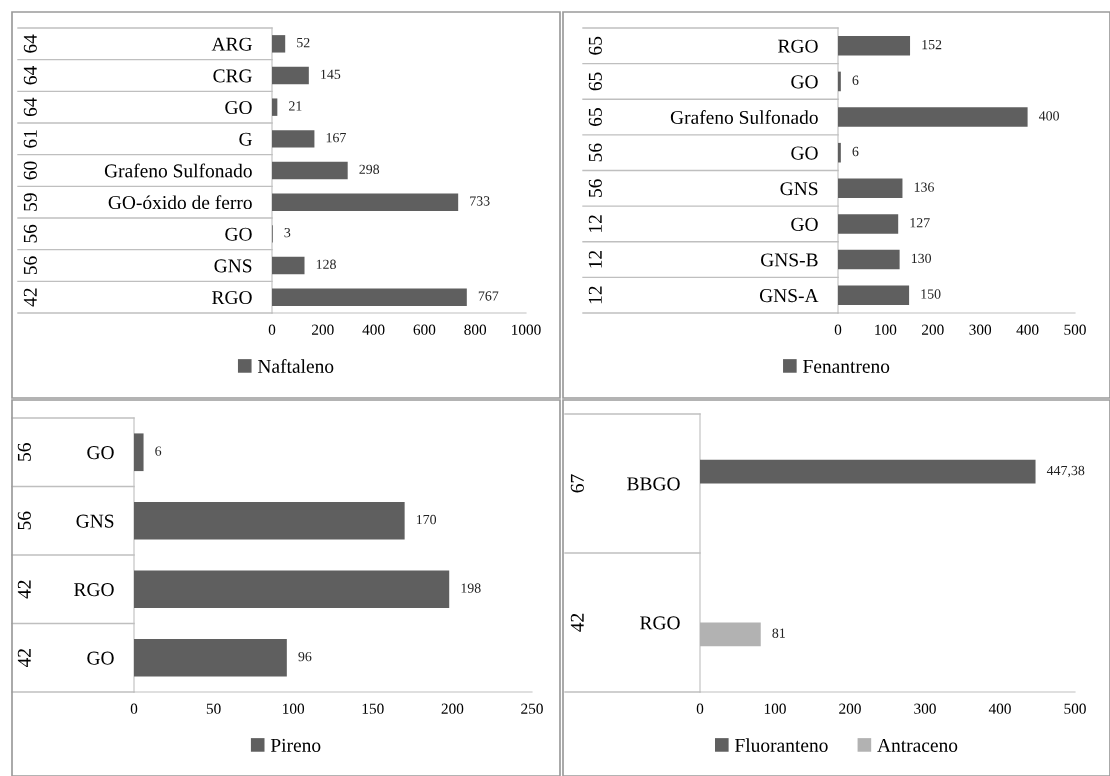 The height and width of the screenshot is (776, 1110). I want to click on y-tick-label: G, so click(245, 139).